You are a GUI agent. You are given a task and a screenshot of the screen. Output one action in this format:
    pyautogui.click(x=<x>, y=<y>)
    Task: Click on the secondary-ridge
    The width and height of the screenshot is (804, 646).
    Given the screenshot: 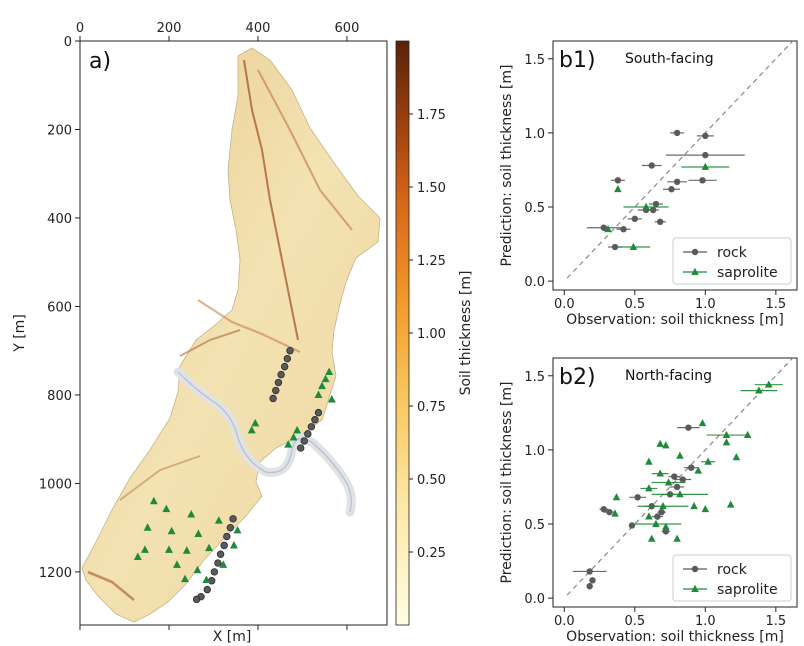 What is the action you would take?
    pyautogui.click(x=305, y=150)
    